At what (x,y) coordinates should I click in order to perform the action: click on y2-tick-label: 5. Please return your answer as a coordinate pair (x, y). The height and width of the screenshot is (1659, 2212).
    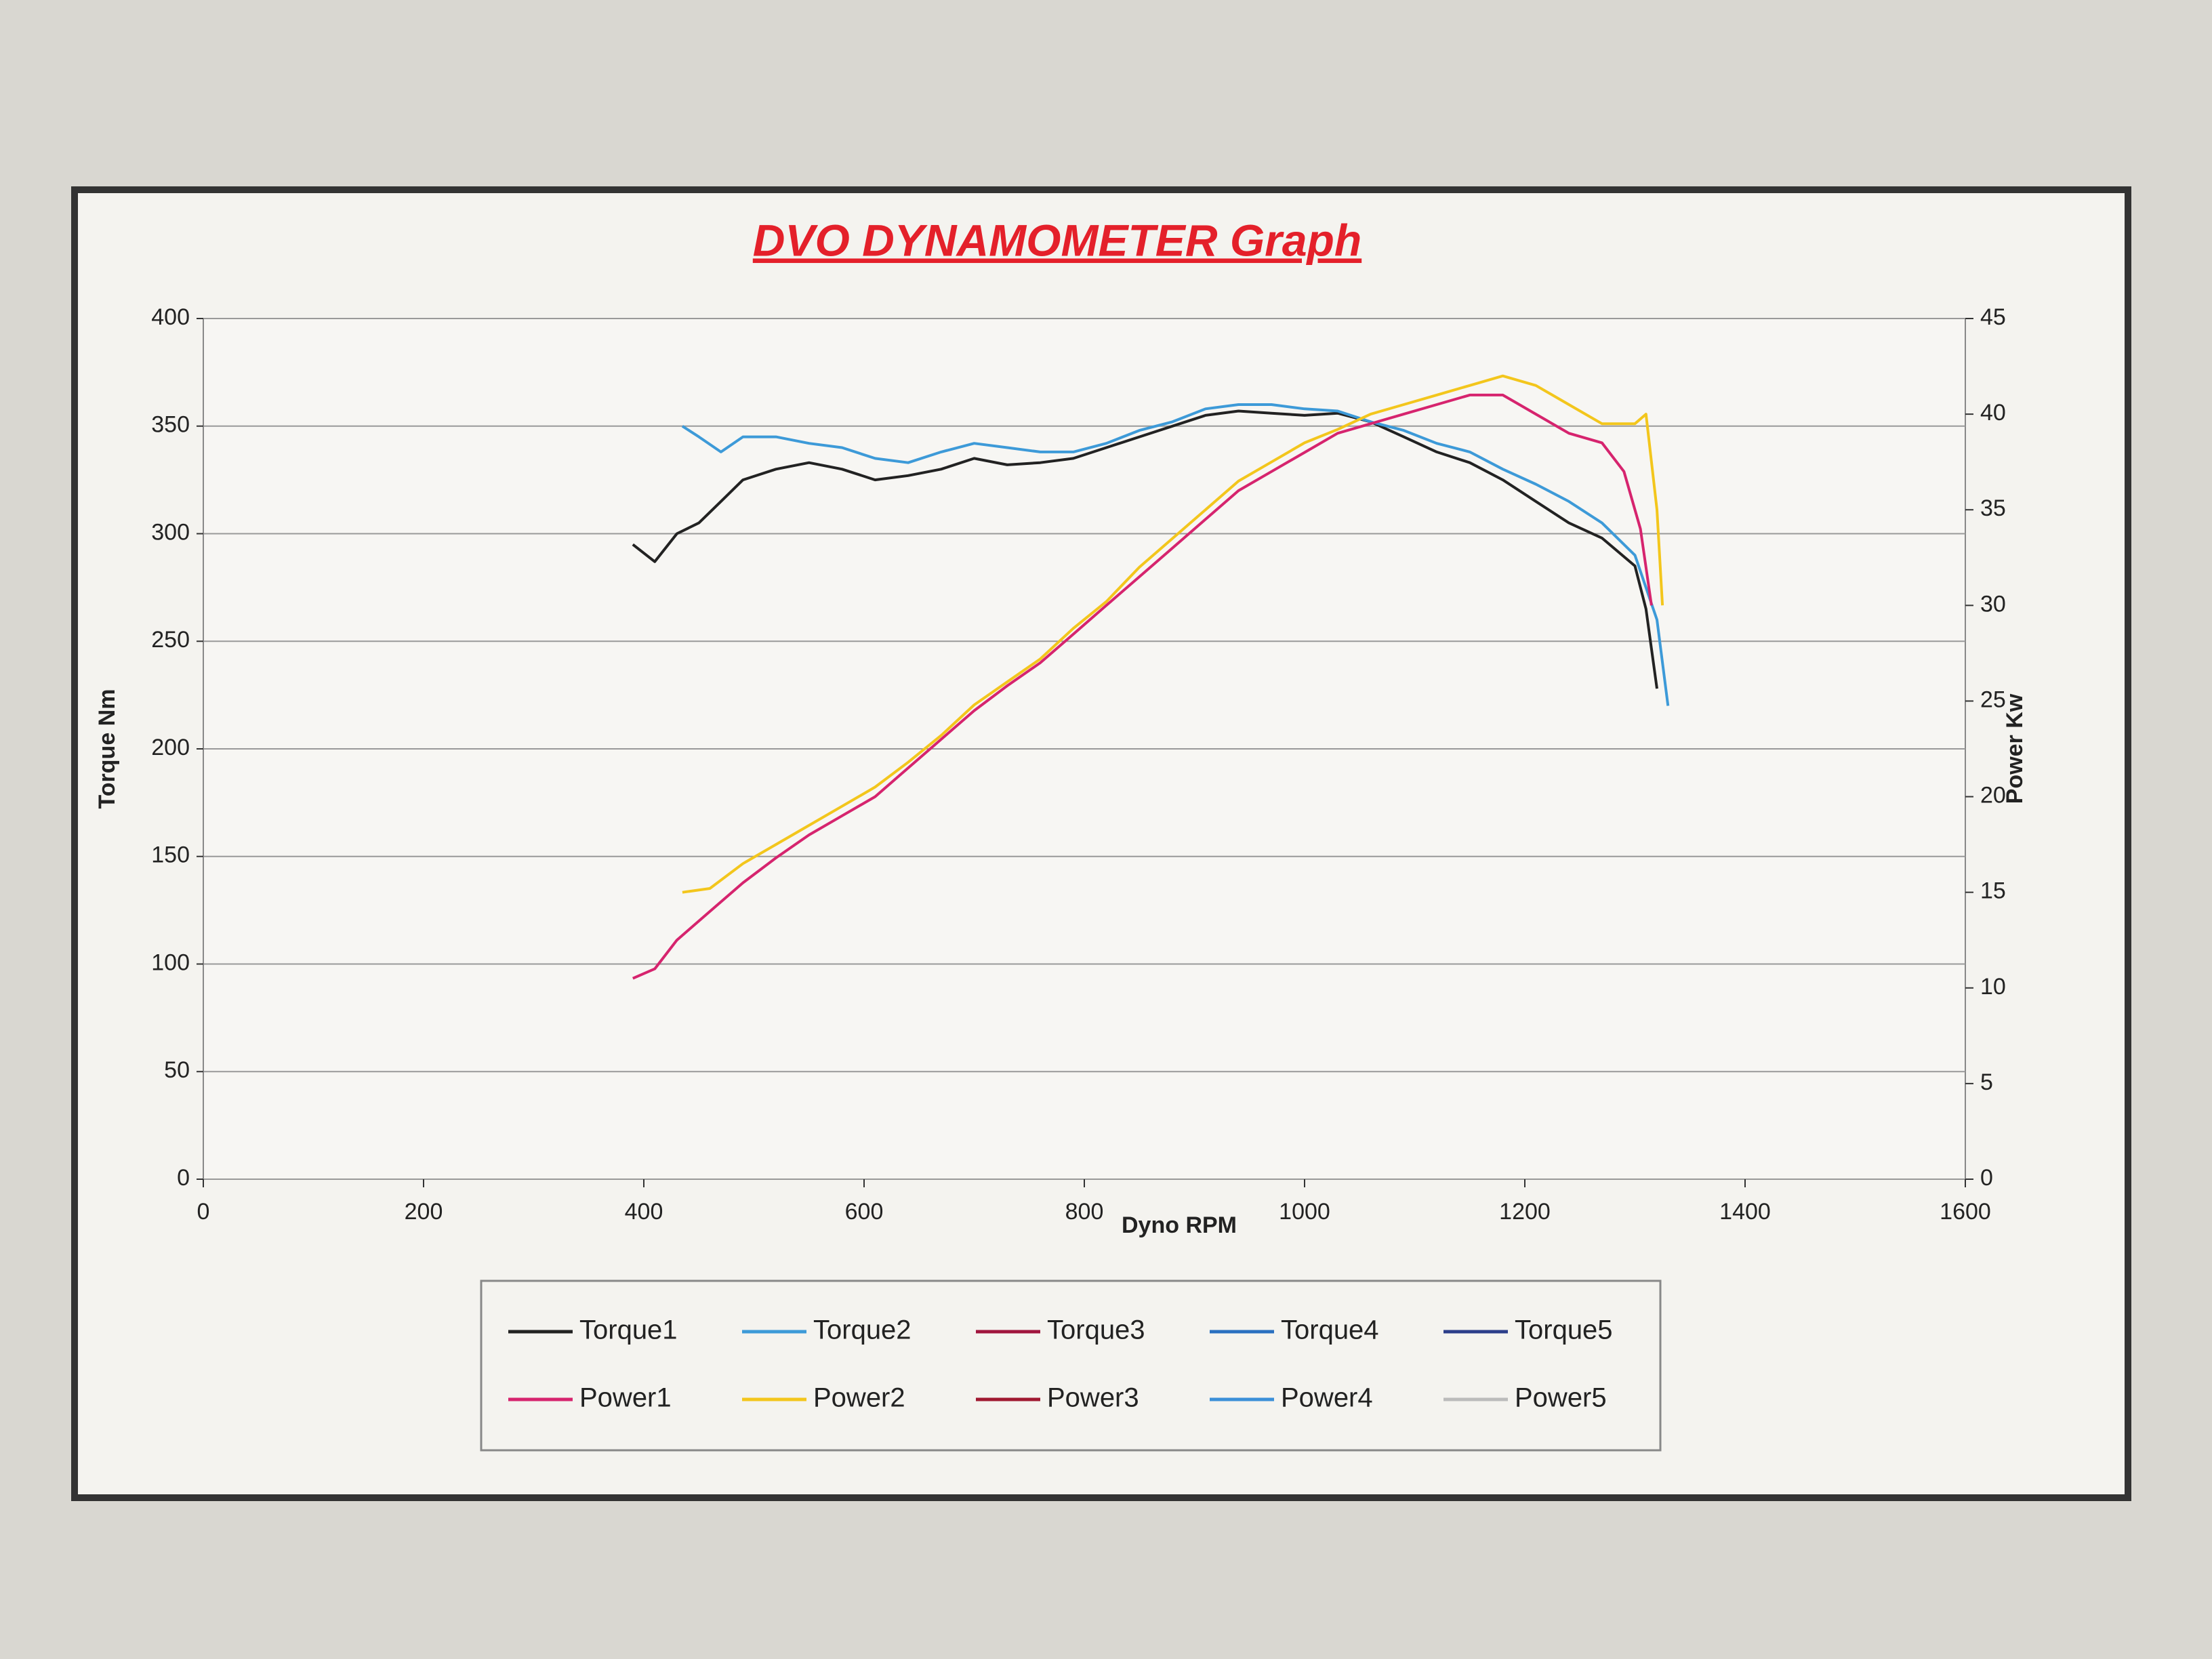
    Looking at the image, I should click on (1986, 1082).